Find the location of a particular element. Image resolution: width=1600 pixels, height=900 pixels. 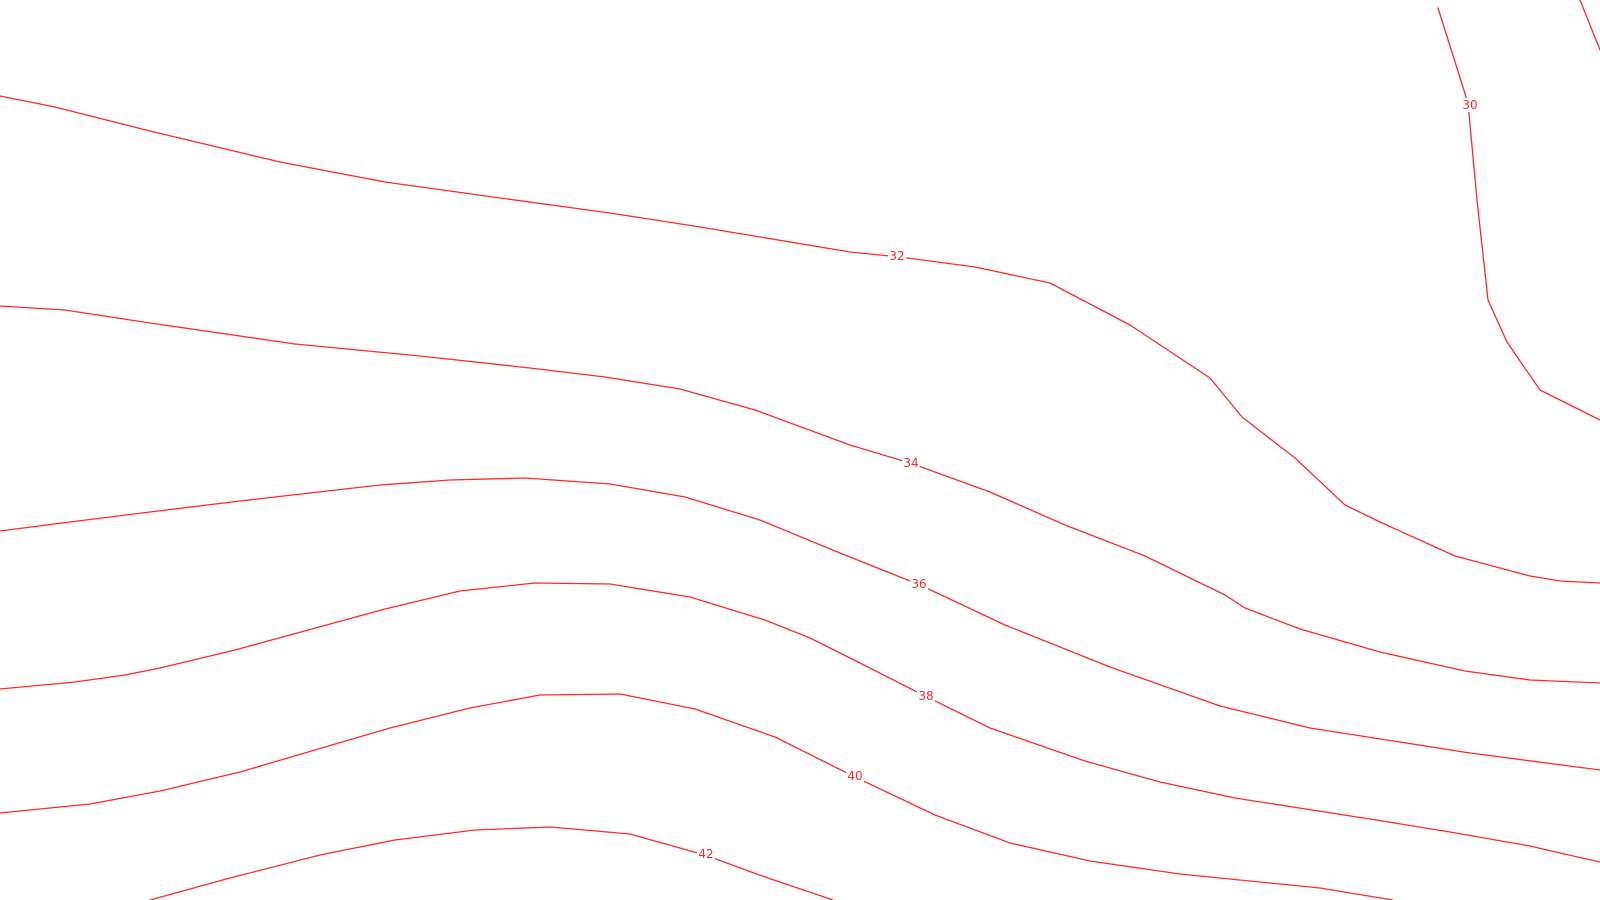

contour-36-label: 36 is located at coordinates (918, 584).